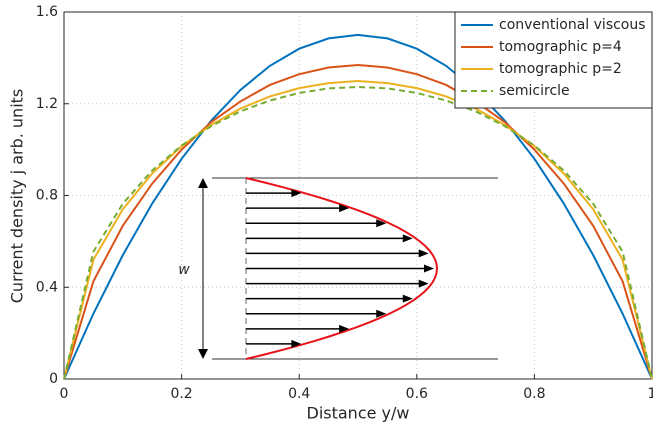 This screenshot has width=653, height=433. What do you see at coordinates (53, 379) in the screenshot?
I see `y-tick-label: 0` at bounding box center [53, 379].